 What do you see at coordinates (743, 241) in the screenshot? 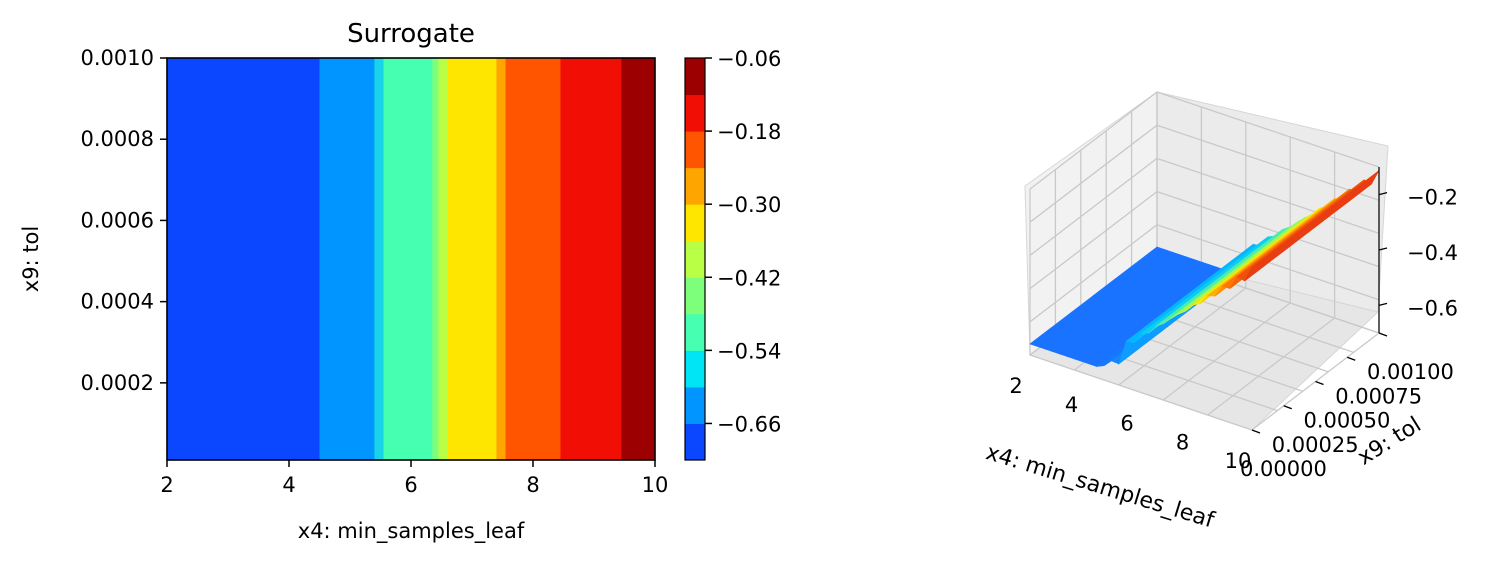
I see `colorbar-ticks: −0.06 −0.18 −0.30 −0.42 −0.54 −0.66` at bounding box center [743, 241].